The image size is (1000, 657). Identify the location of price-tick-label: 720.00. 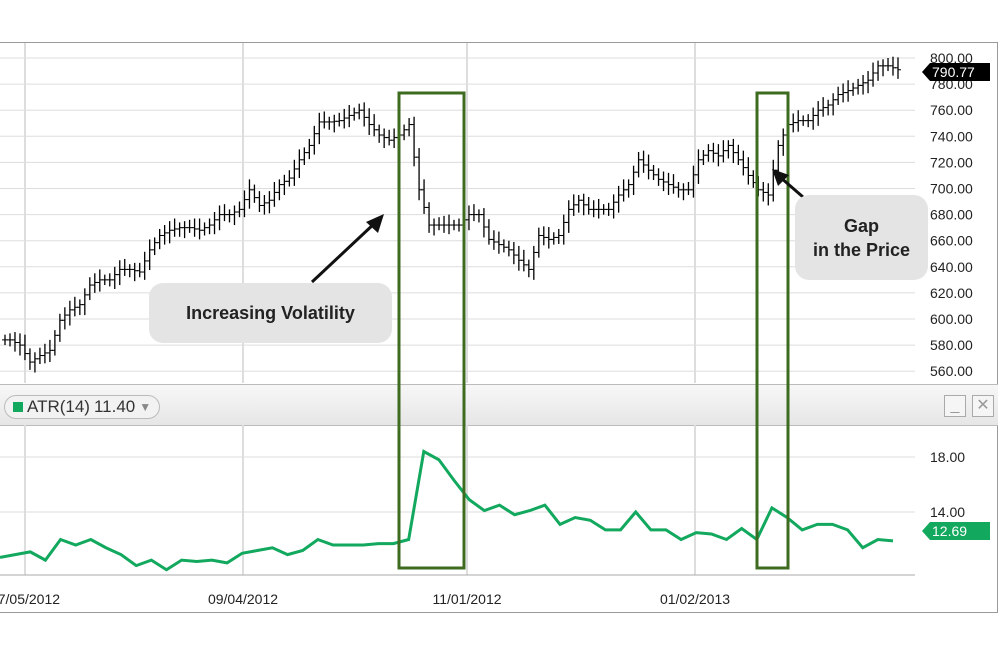
(951, 162).